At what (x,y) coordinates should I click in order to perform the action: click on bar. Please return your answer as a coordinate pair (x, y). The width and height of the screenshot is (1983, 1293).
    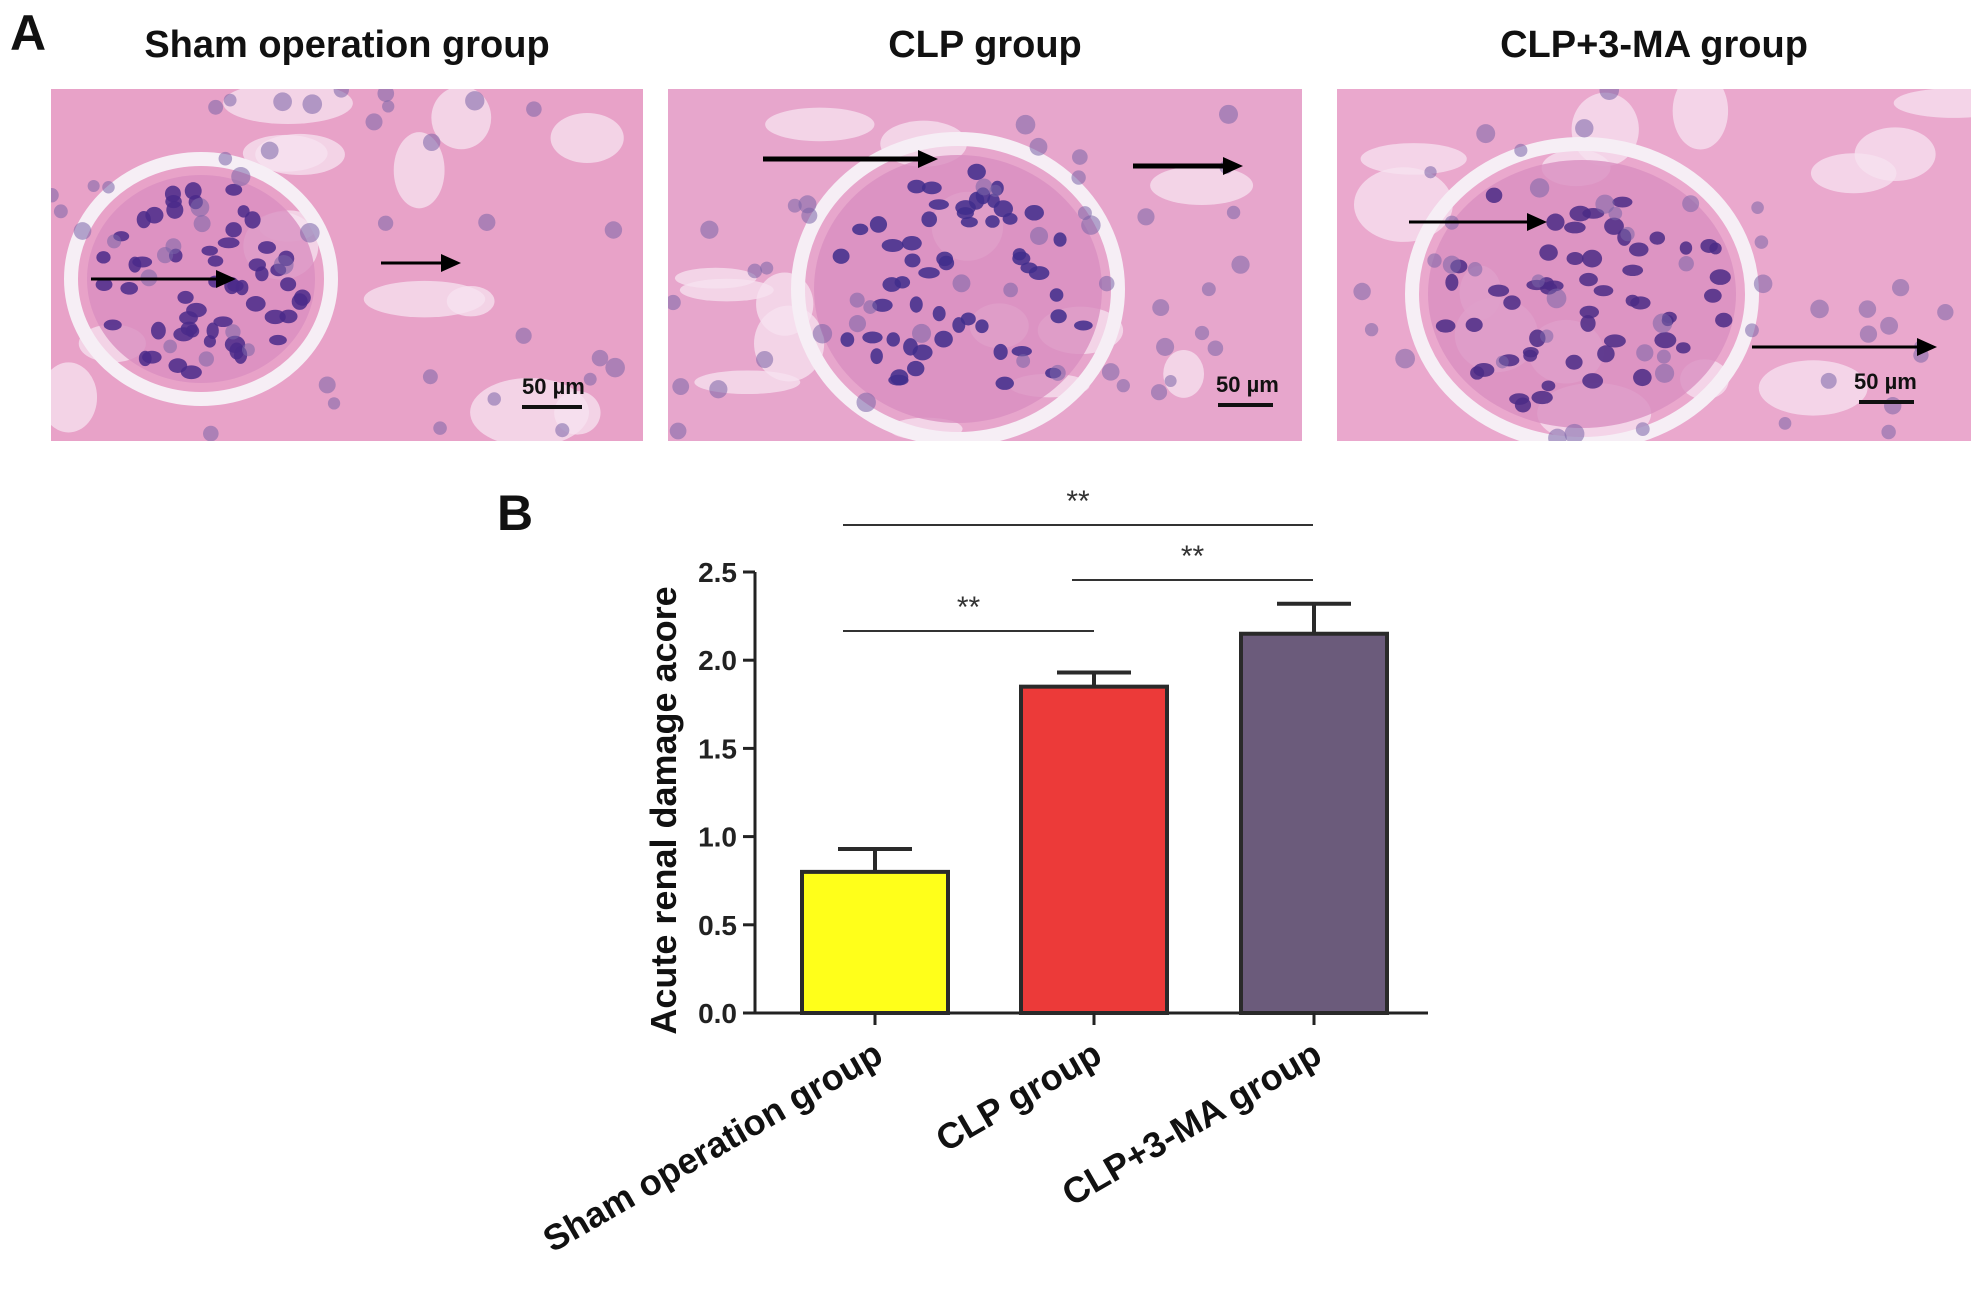
    Looking at the image, I should click on (875, 942).